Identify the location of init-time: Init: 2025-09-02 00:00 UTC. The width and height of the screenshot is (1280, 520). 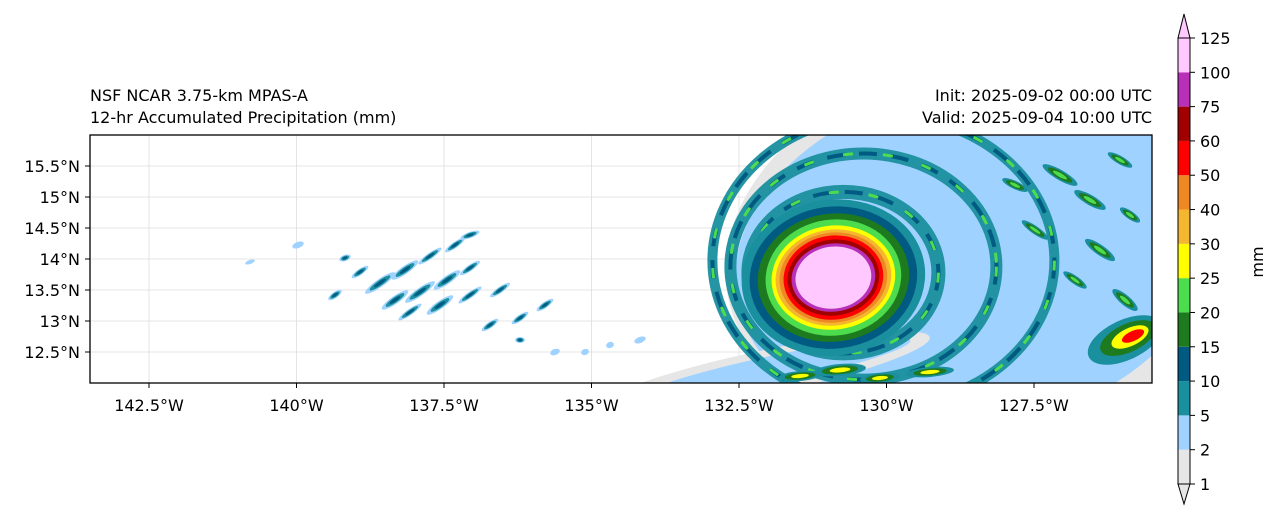
(1043, 95).